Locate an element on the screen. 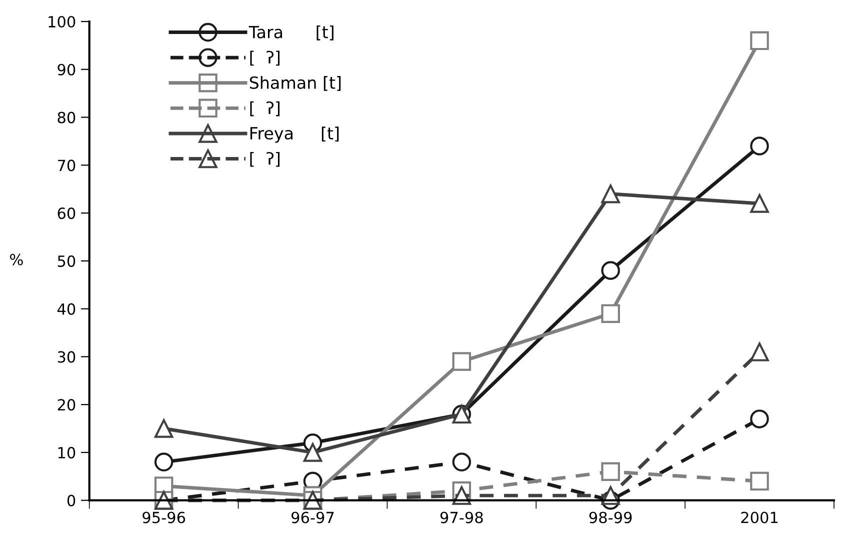 This screenshot has width=851, height=538. x-tick-label: 98-99 is located at coordinates (610, 518).